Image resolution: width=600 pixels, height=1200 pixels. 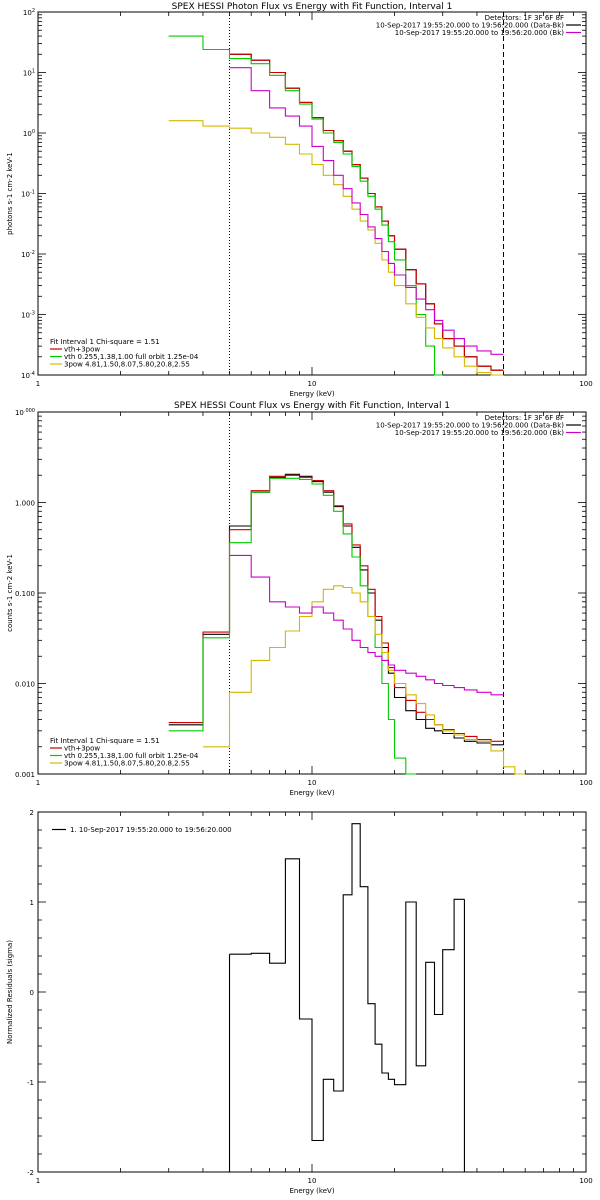 I want to click on y-axis-label: counts s-1 cm-2 keV-1, so click(x=10, y=593).